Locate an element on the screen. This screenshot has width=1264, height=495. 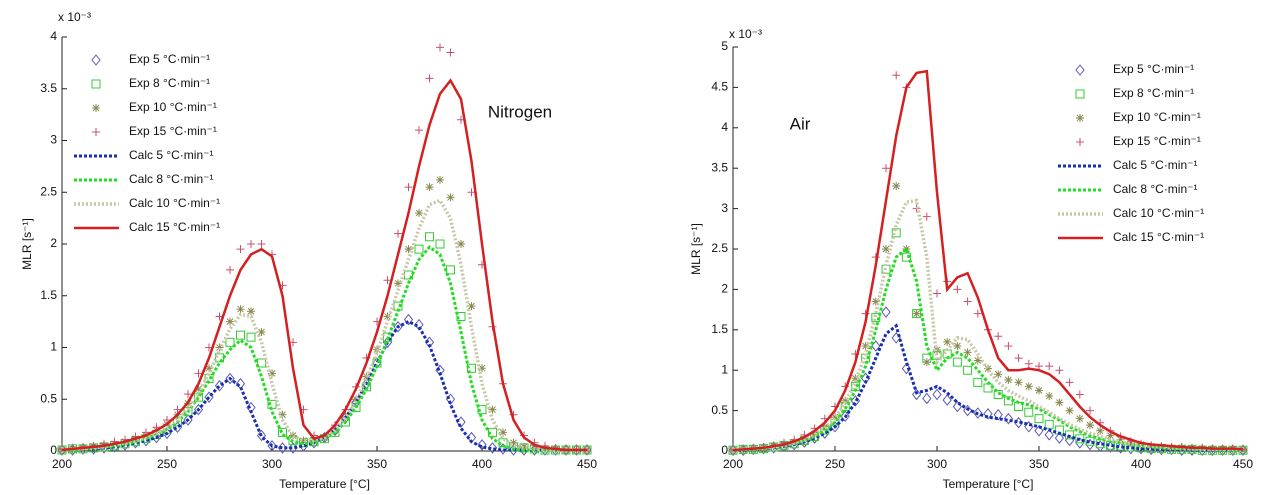
annotation: Air is located at coordinates (800, 123).